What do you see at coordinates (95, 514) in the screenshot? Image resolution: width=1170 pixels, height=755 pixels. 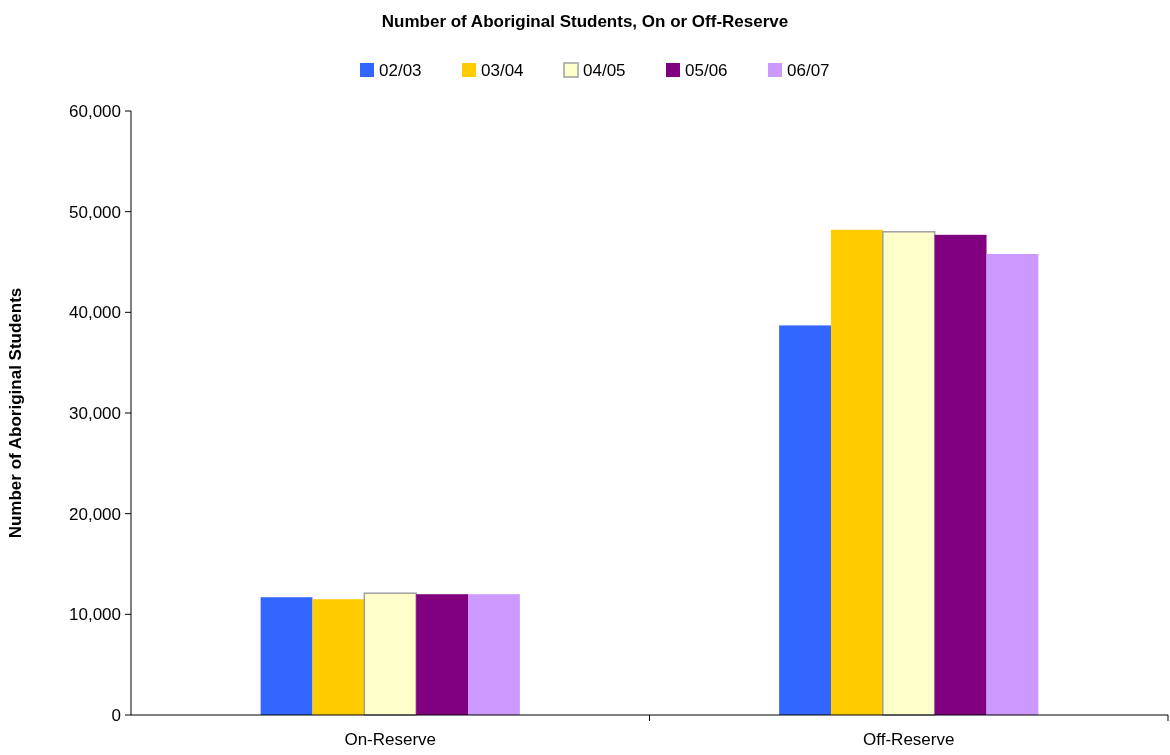 I see `y-tick-label: 20,000` at bounding box center [95, 514].